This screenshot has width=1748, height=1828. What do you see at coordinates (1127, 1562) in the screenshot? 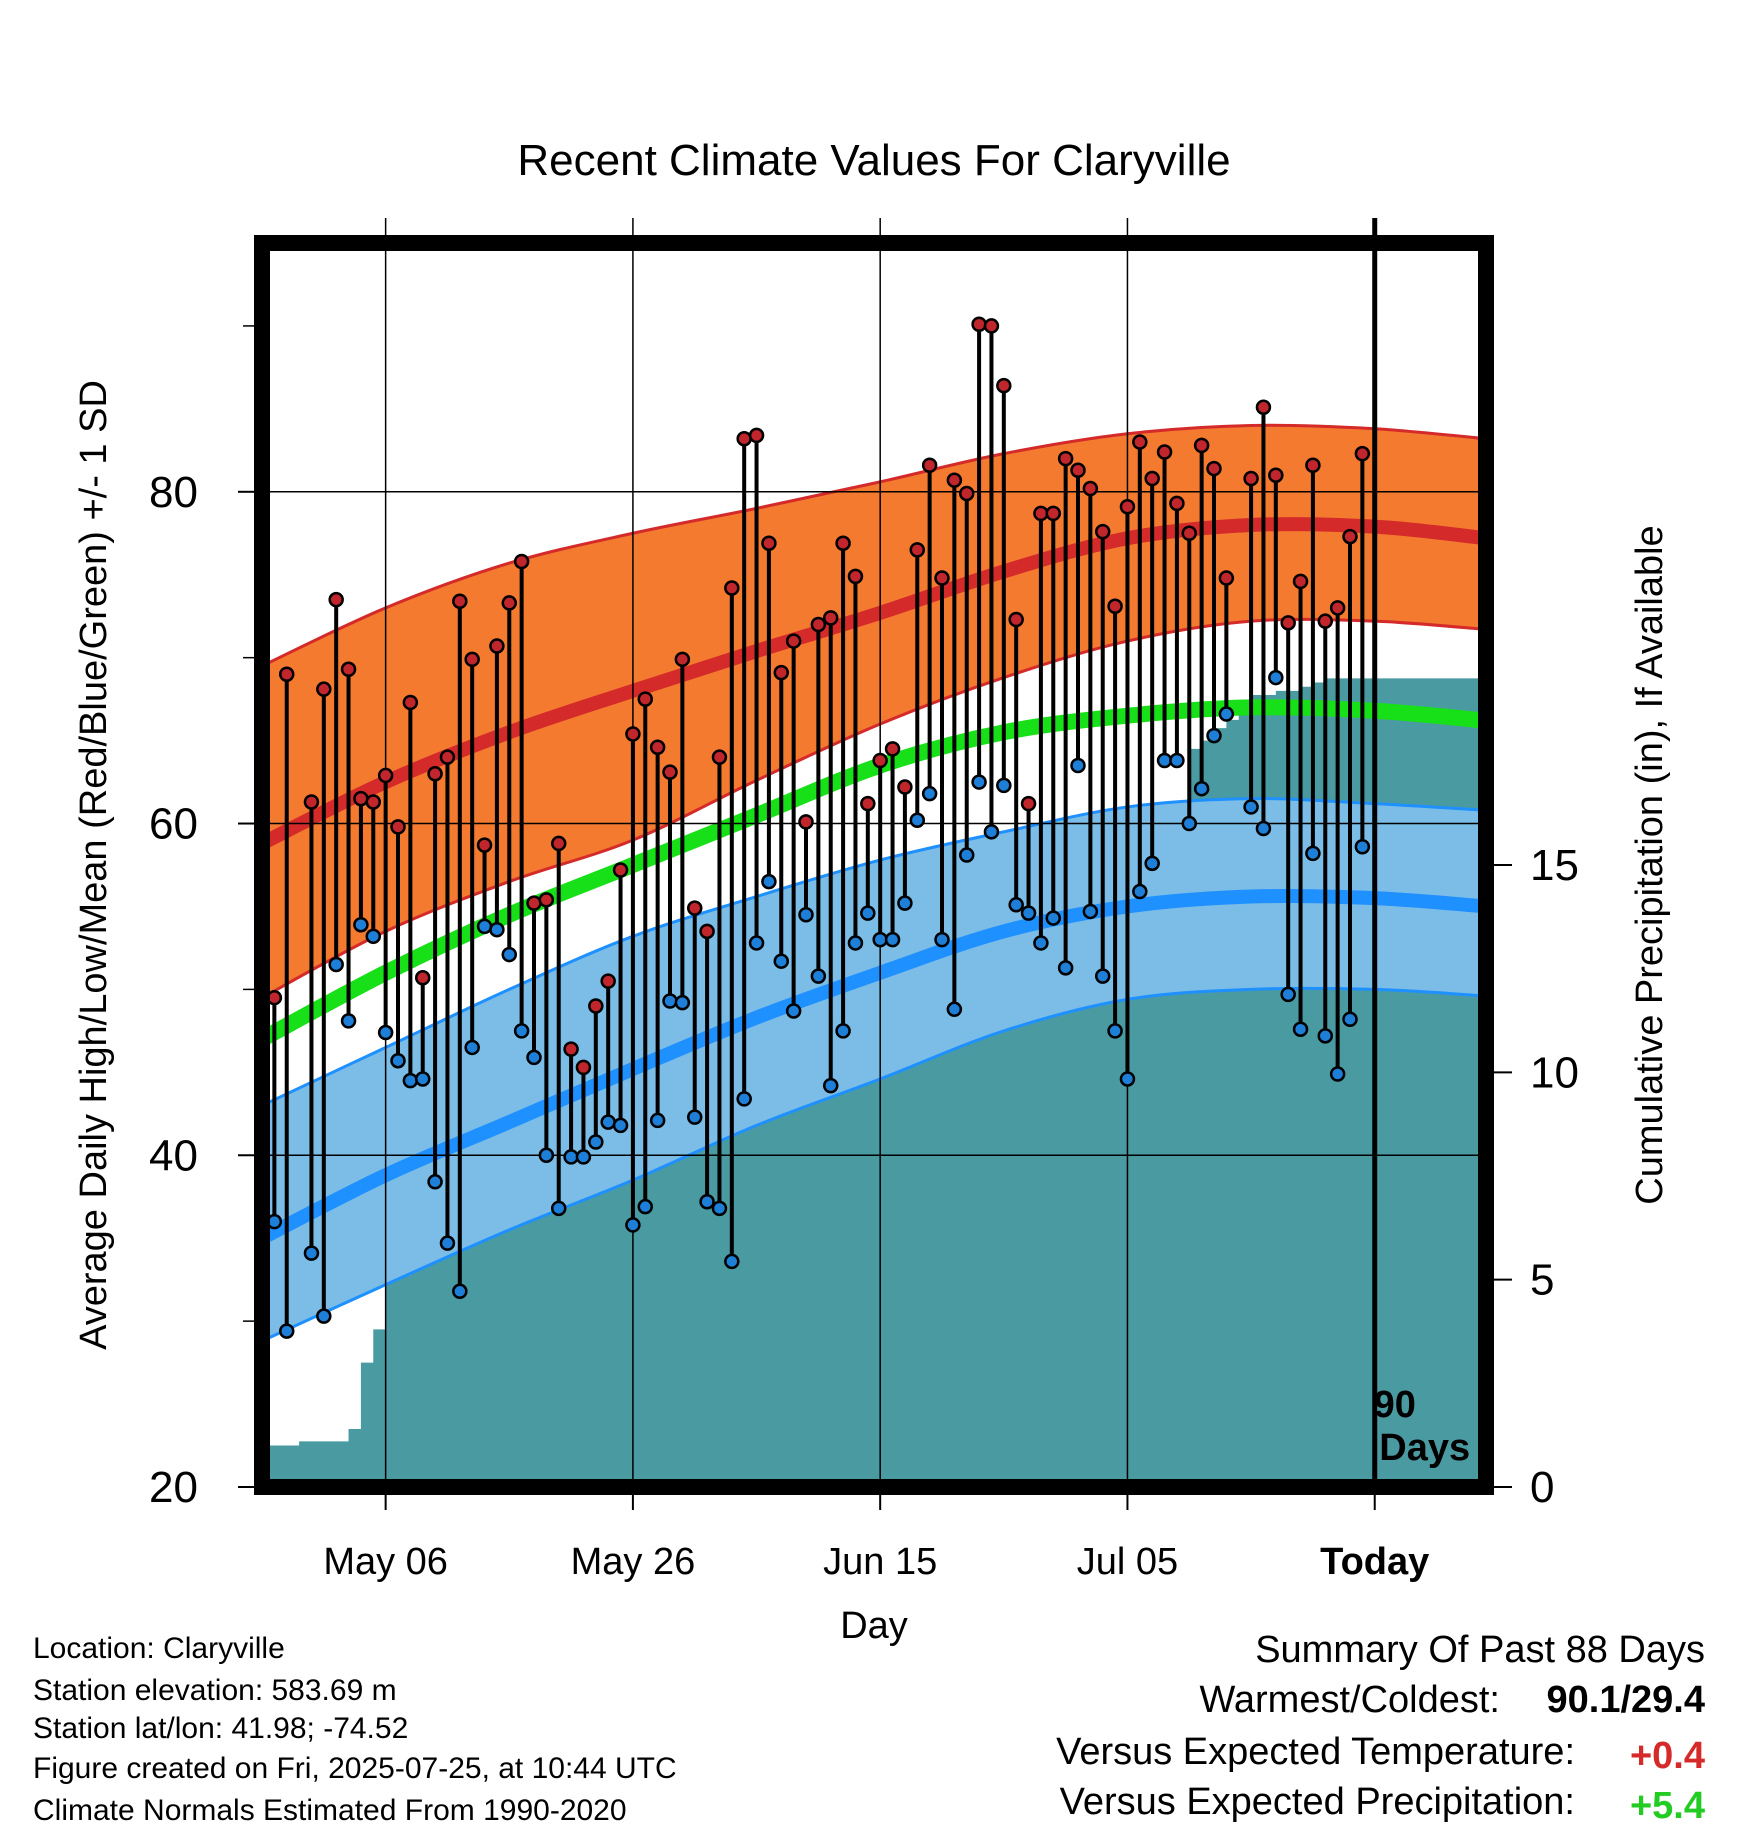
I see `x-tick-label: Jul 05` at bounding box center [1127, 1562].